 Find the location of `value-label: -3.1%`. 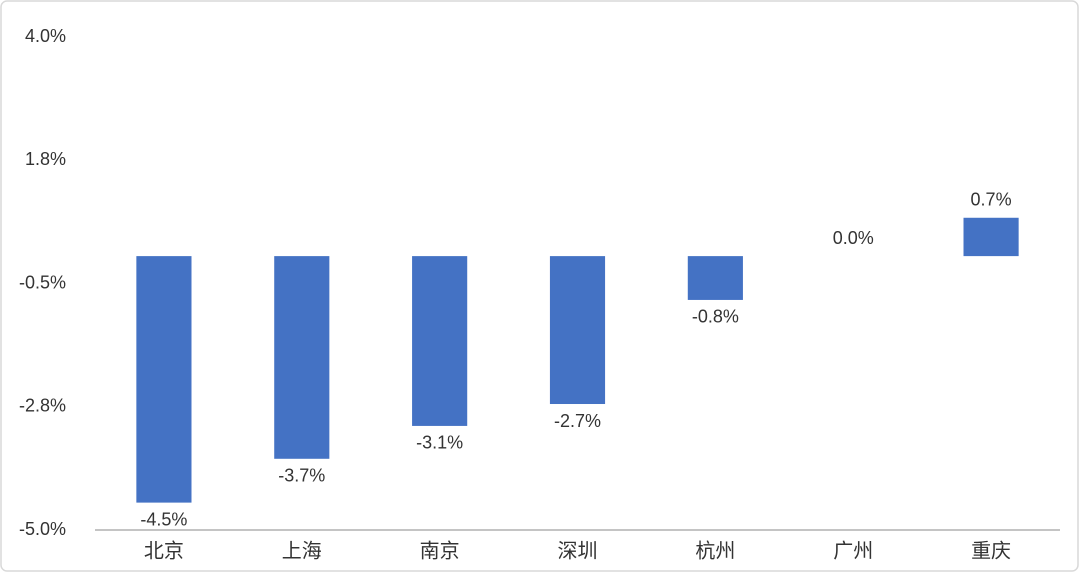

value-label: -3.1% is located at coordinates (439, 443).